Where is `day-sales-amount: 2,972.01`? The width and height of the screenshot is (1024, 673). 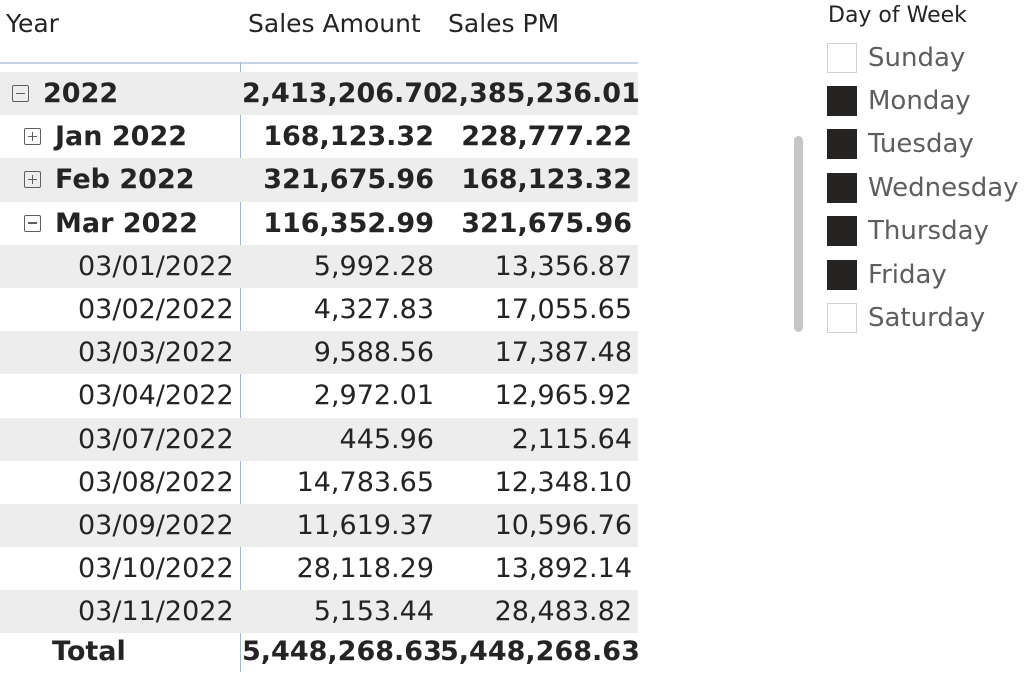 day-sales-amount: 2,972.01 is located at coordinates (373, 396).